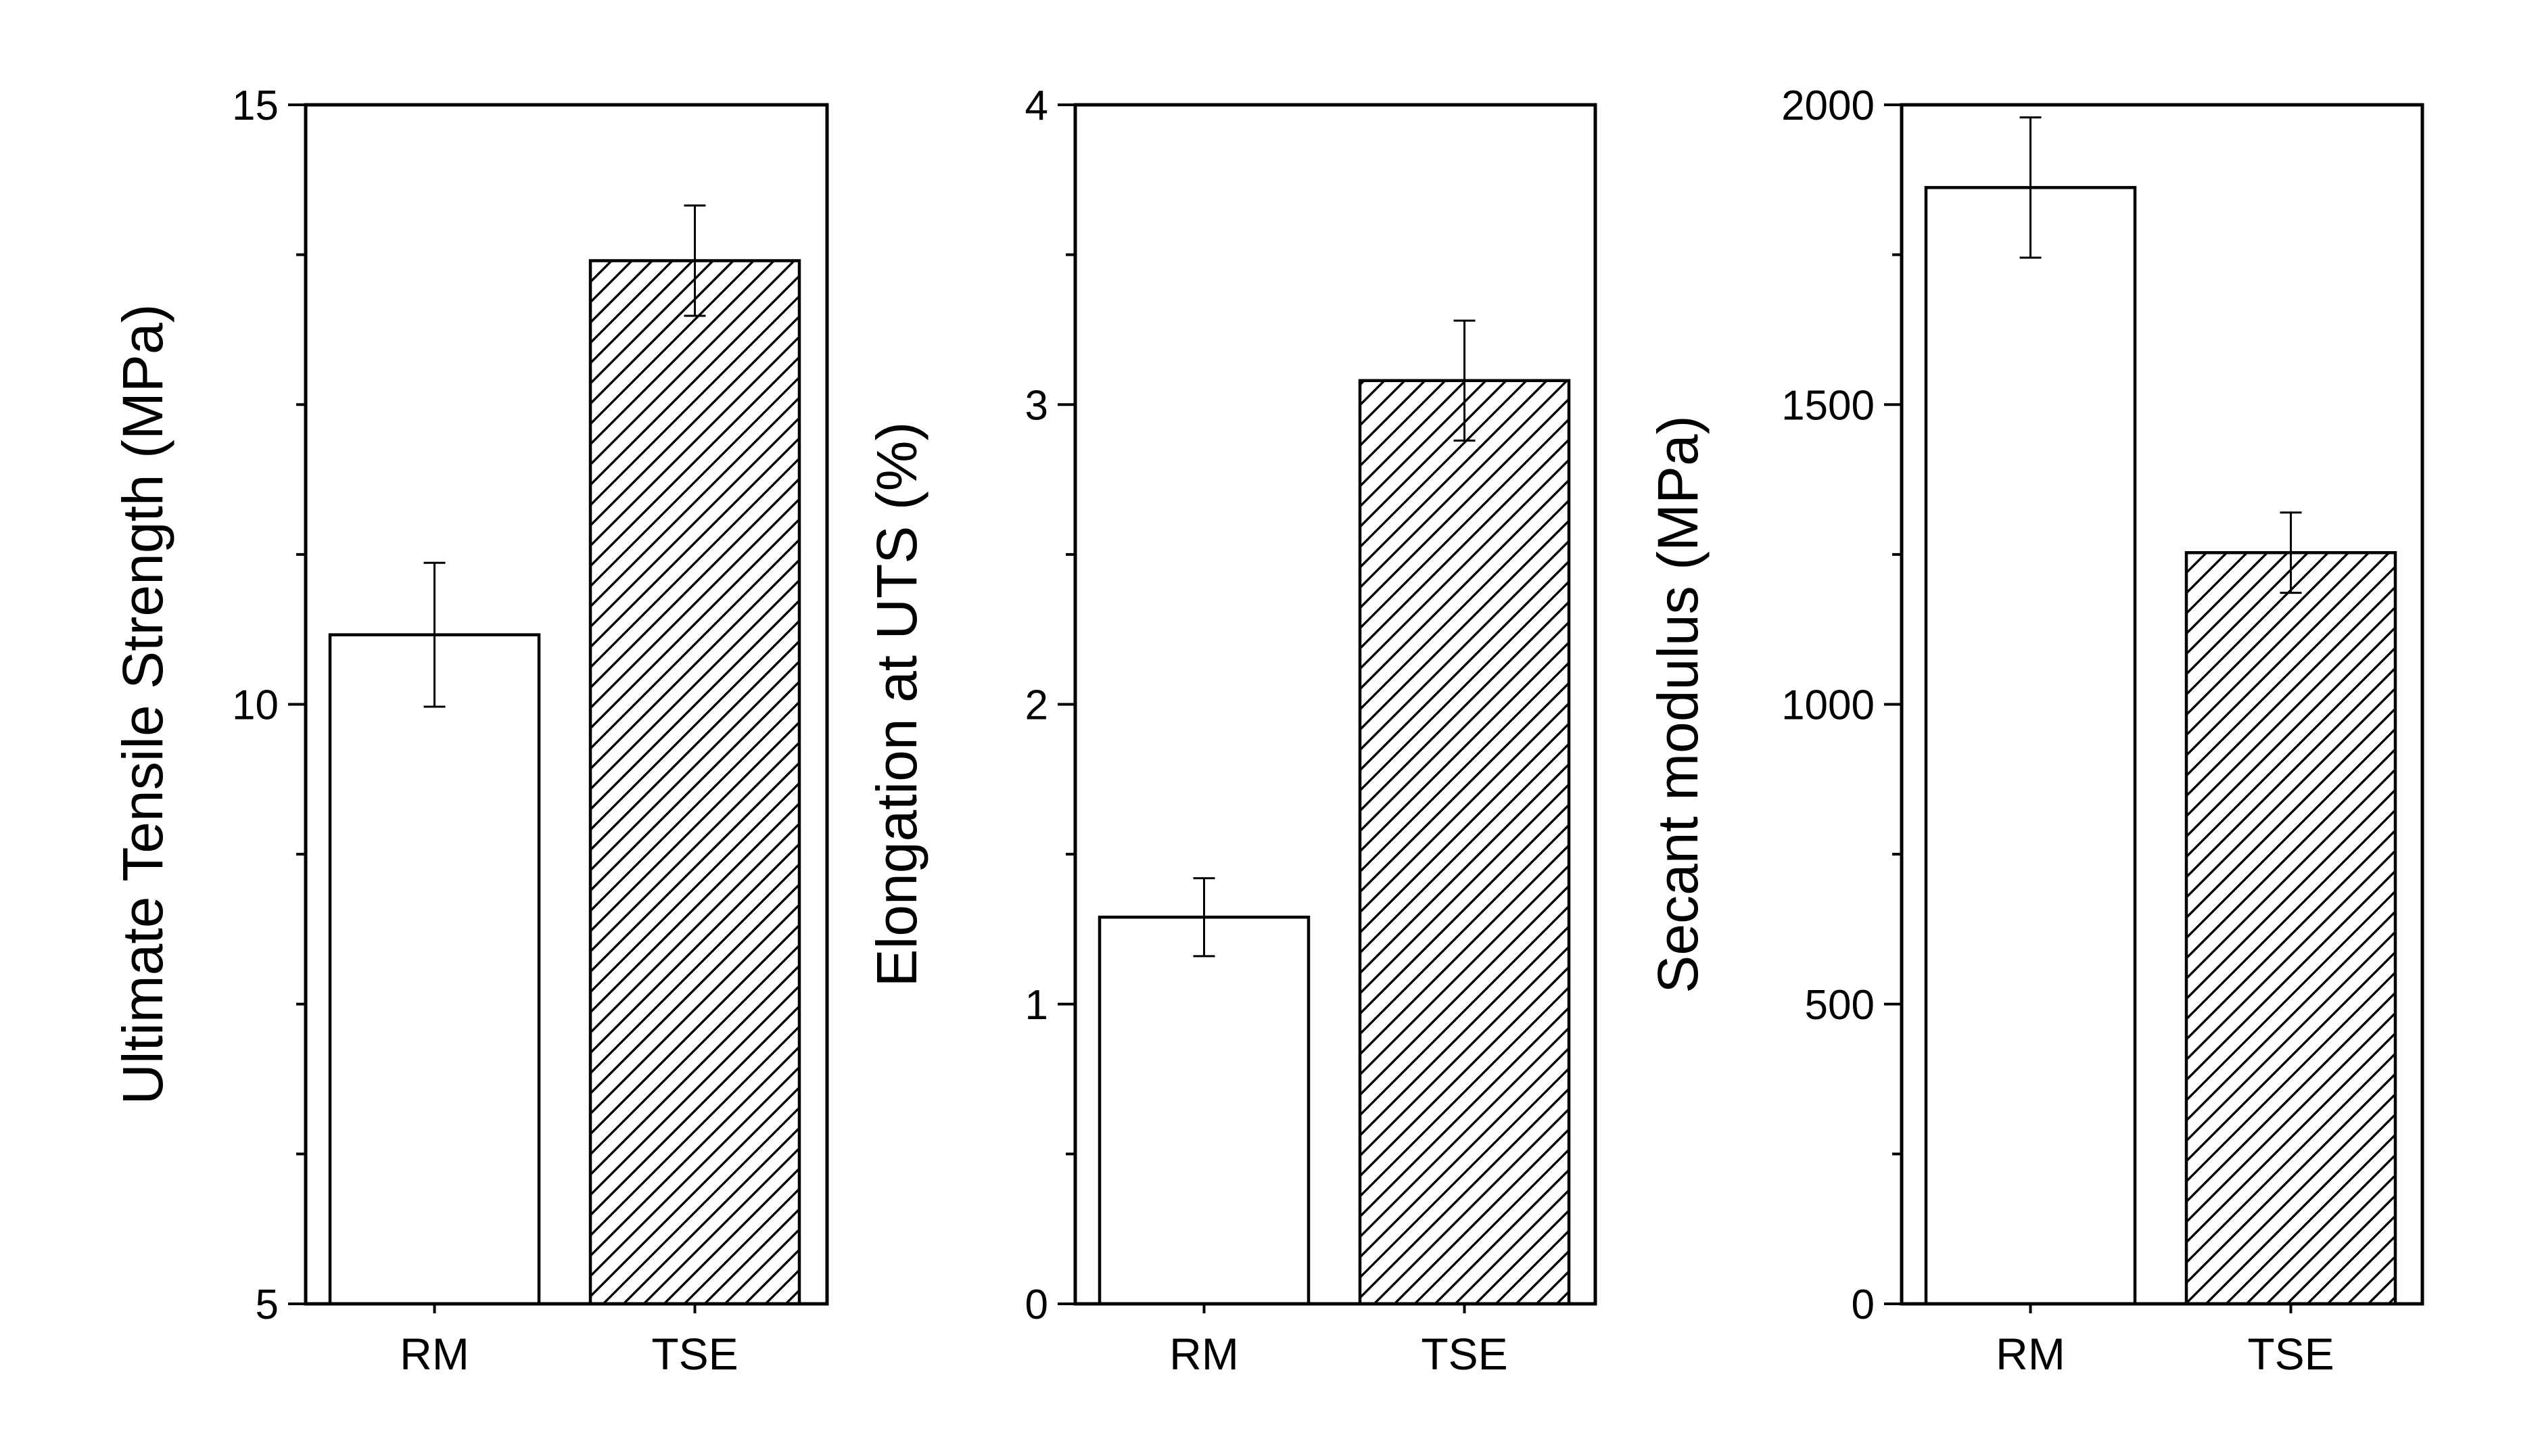 The image size is (2538, 1456). What do you see at coordinates (694, 1354) in the screenshot?
I see `chart1-category-label: TSE` at bounding box center [694, 1354].